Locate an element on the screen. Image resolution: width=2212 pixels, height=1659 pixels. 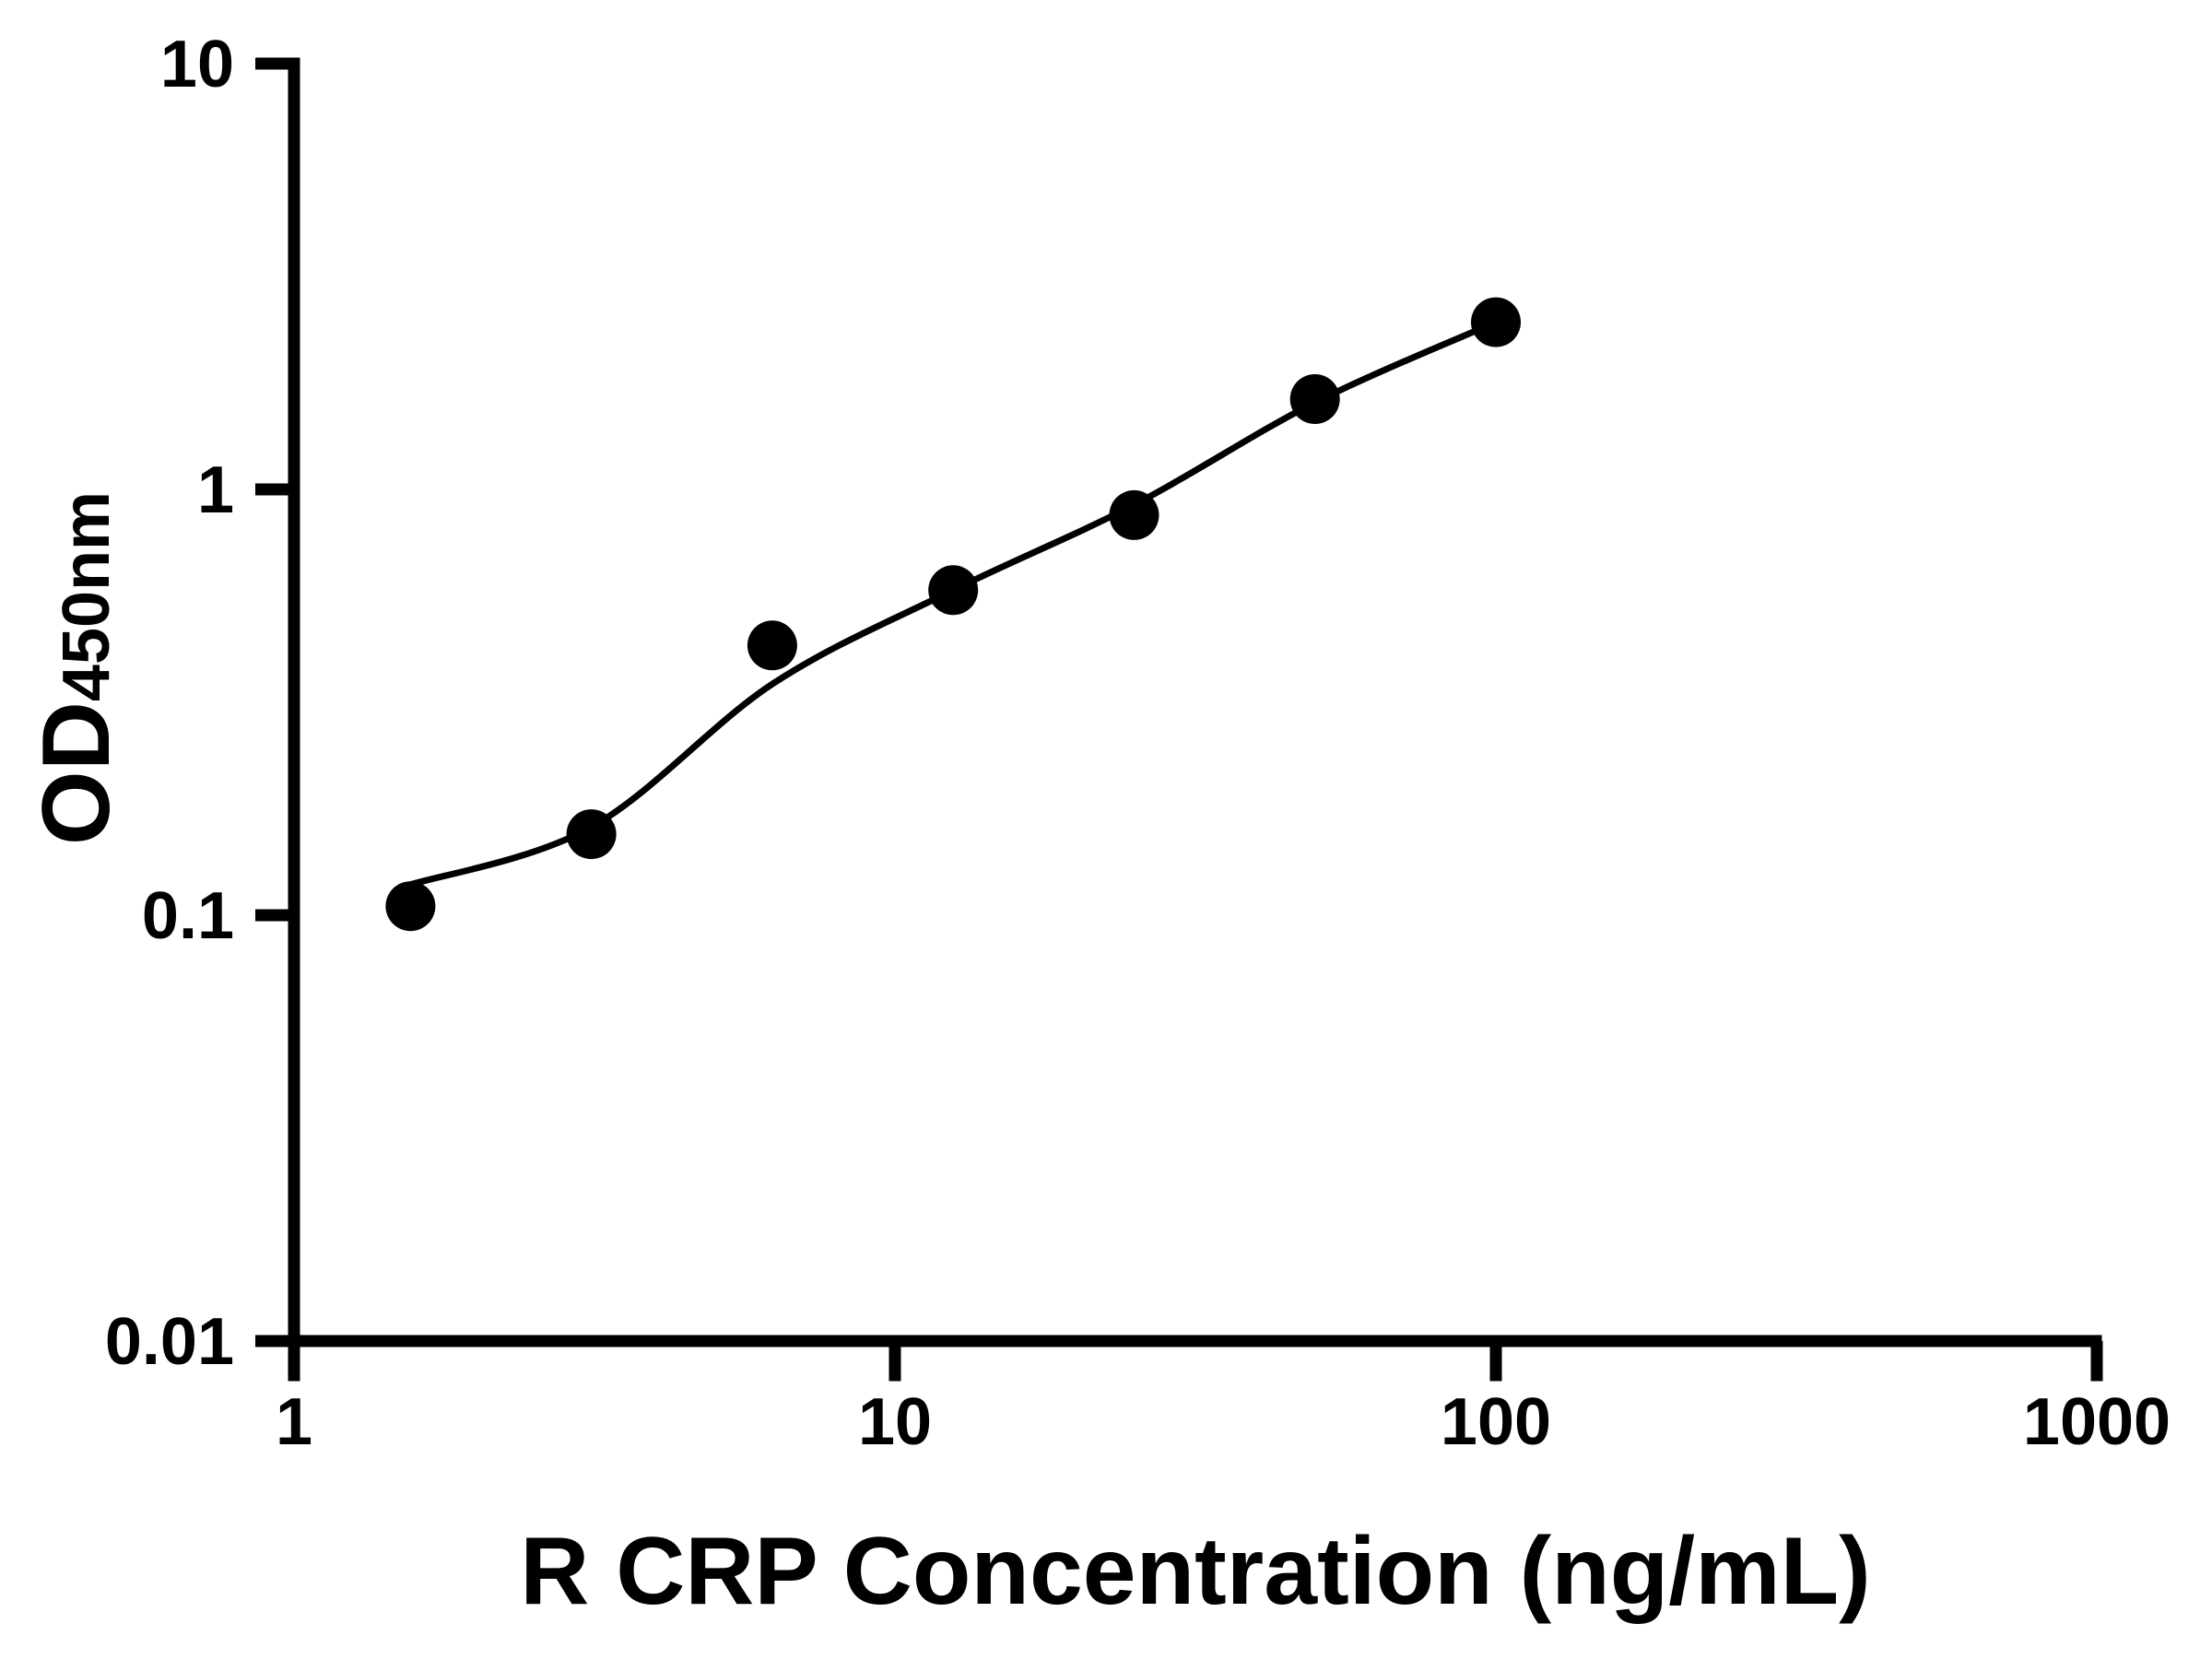
x-tick-label-10: 10 is located at coordinates (895, 1422).